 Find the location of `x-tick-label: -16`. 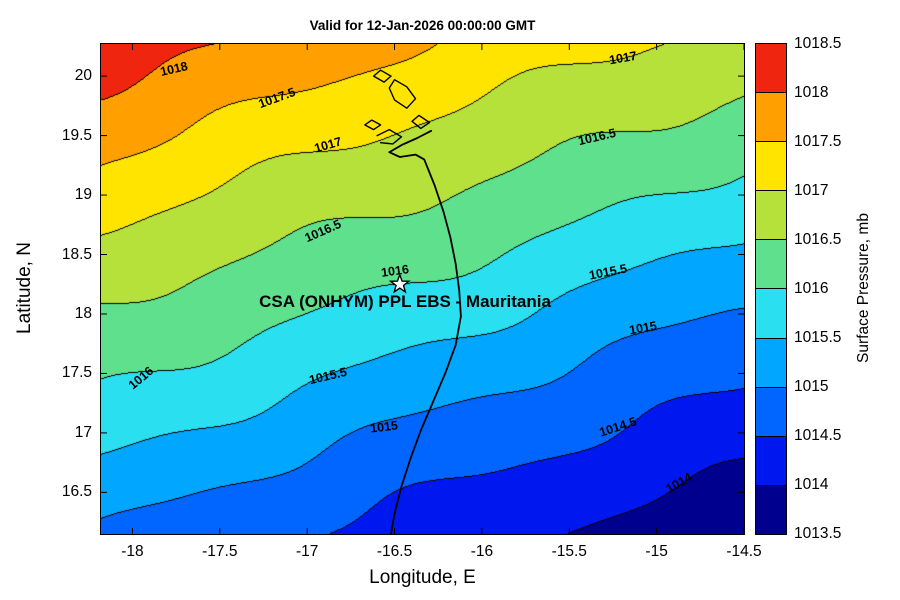

x-tick-label: -16 is located at coordinates (482, 551).